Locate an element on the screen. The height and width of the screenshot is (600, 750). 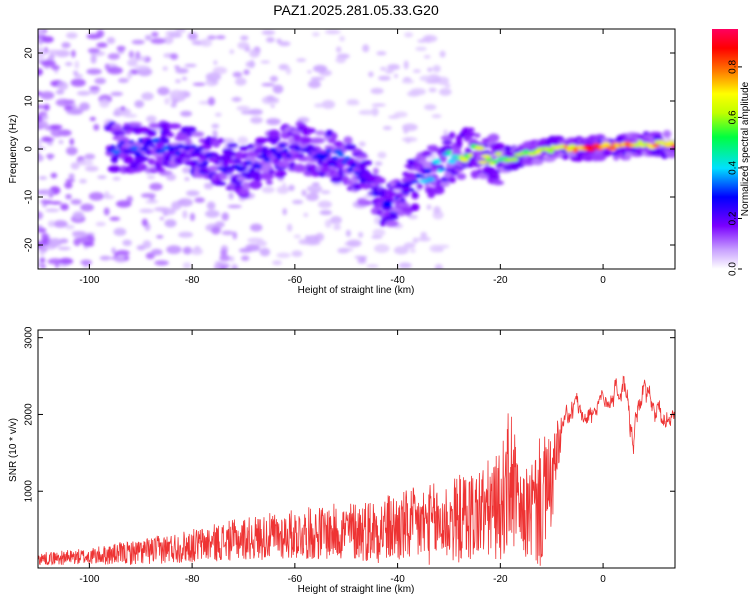
y-tick-label: -20 is located at coordinates (29, 244).